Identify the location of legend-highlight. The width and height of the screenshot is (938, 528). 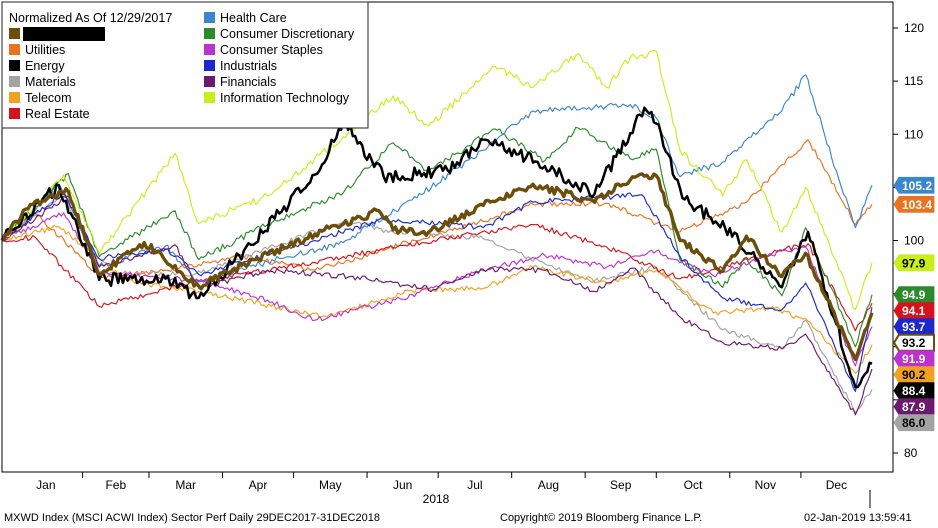
(64, 34).